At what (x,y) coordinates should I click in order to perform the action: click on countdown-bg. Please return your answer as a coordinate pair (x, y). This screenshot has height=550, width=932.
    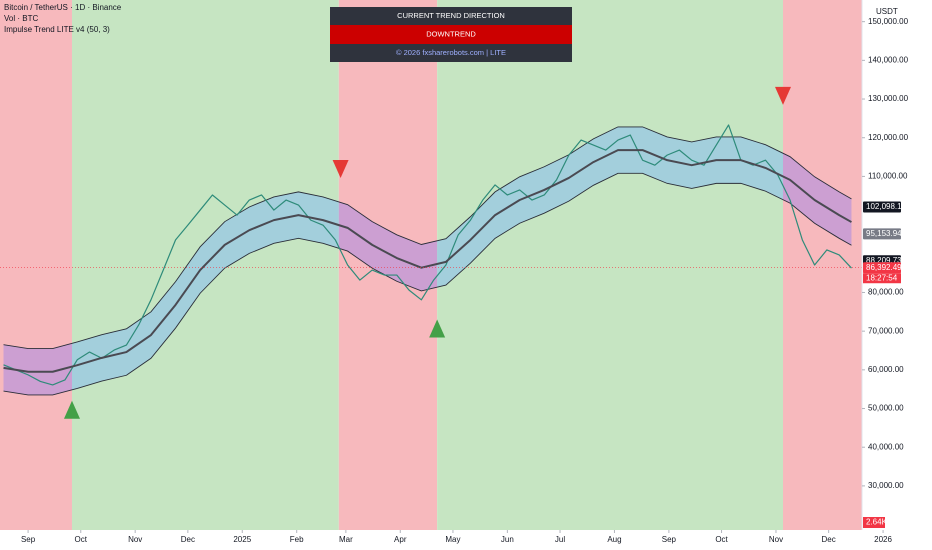
    Looking at the image, I should click on (882, 278).